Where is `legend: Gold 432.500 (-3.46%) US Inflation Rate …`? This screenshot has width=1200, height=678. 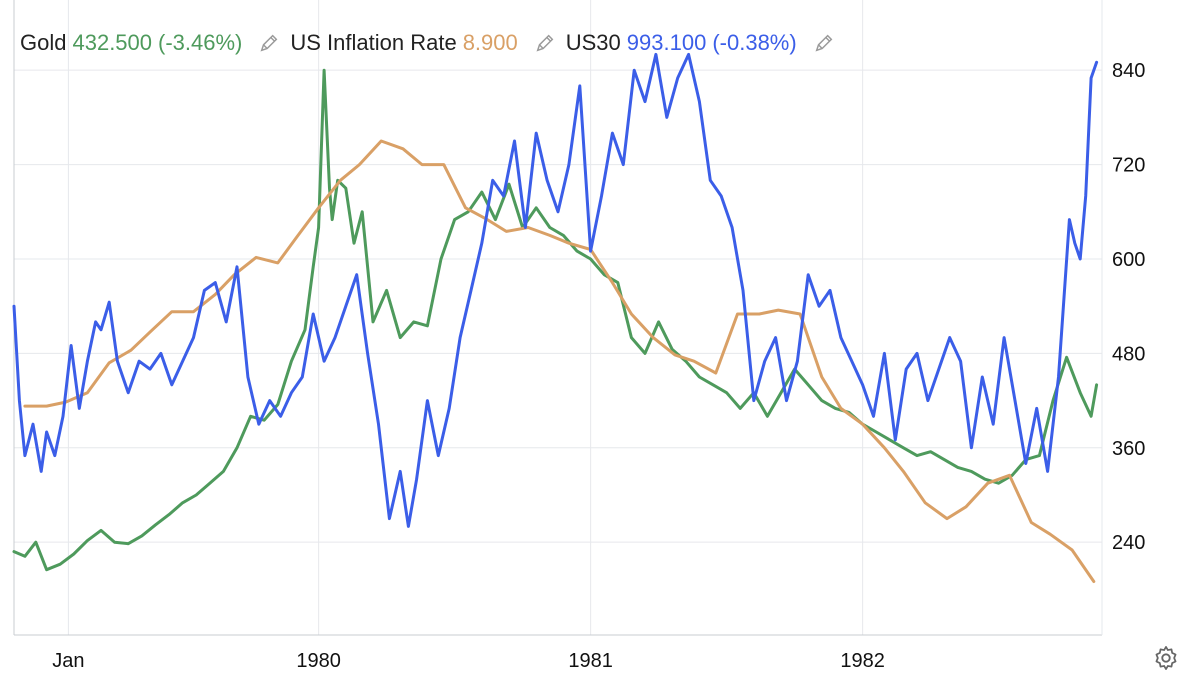 legend: Gold 432.500 (-3.46%) US Inflation Rate … is located at coordinates (432, 43).